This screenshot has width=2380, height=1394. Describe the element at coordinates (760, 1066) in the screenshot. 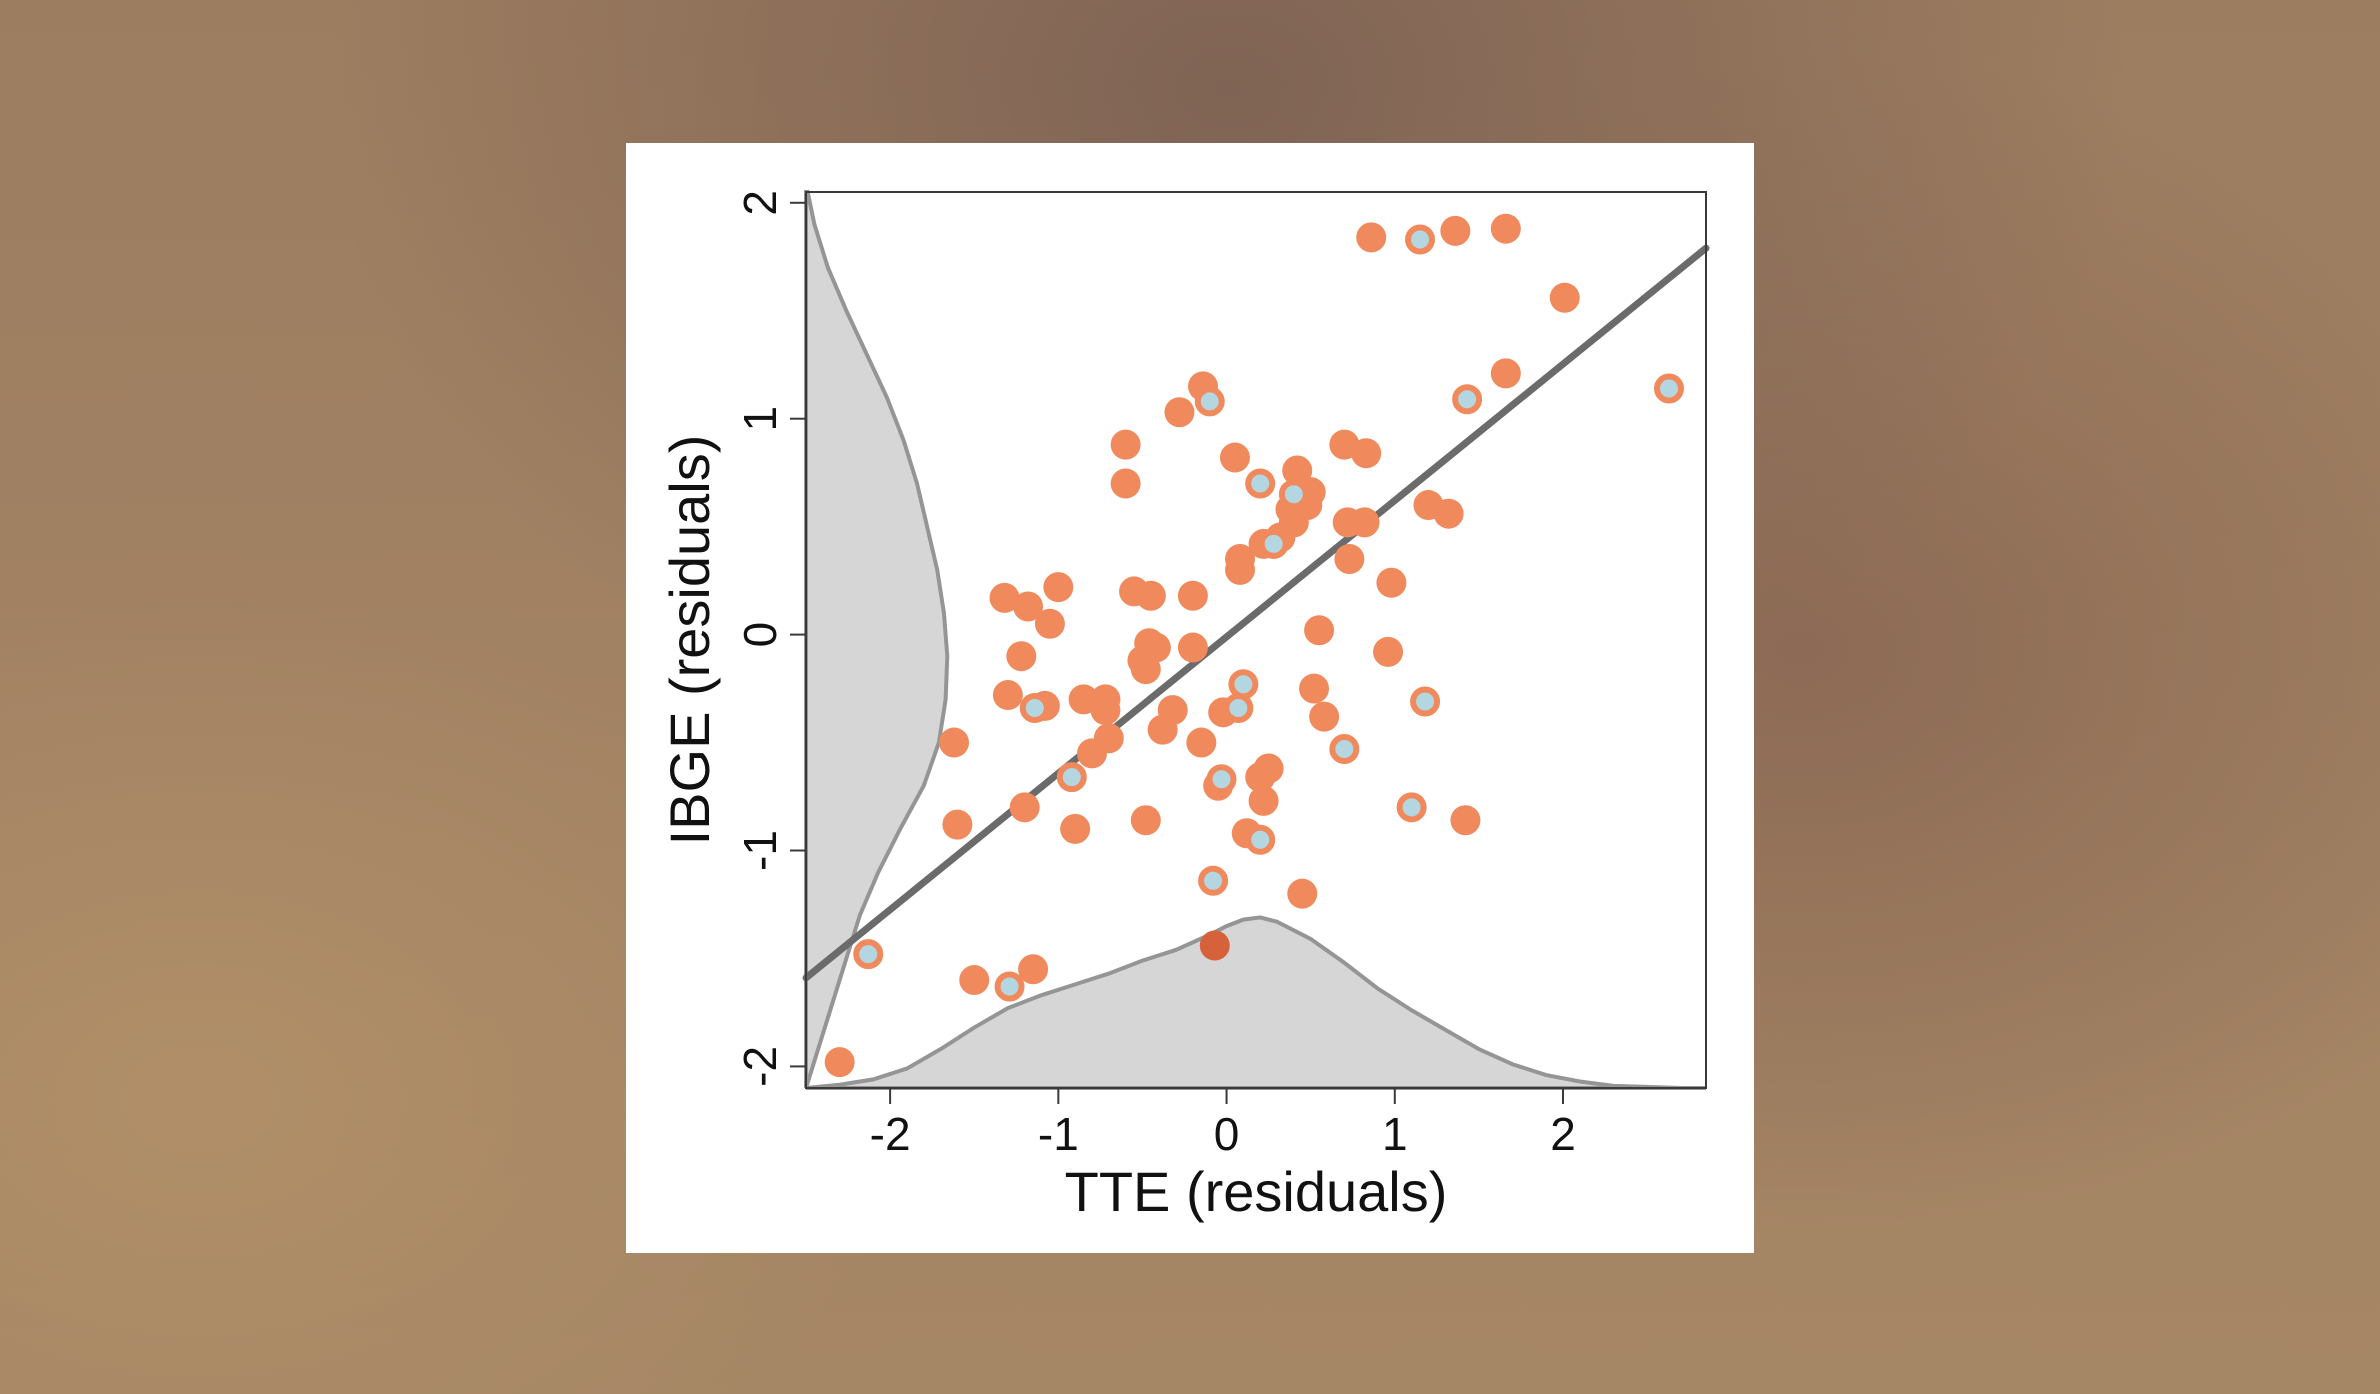

I see `y-tick-label: -2` at that location.